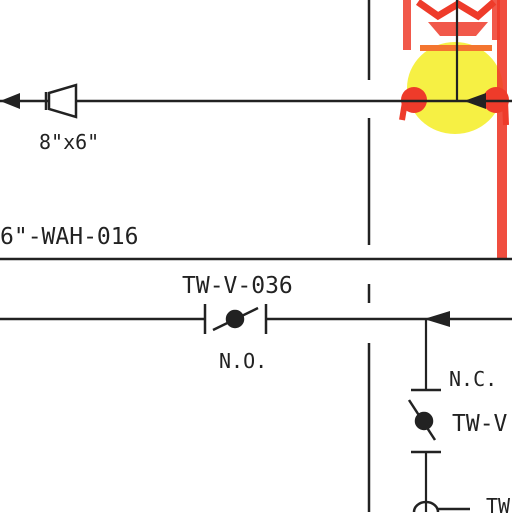 The height and width of the screenshot is (518, 512). What do you see at coordinates (480, 424) in the screenshot?
I see `valve-tag-label: TW-V` at bounding box center [480, 424].